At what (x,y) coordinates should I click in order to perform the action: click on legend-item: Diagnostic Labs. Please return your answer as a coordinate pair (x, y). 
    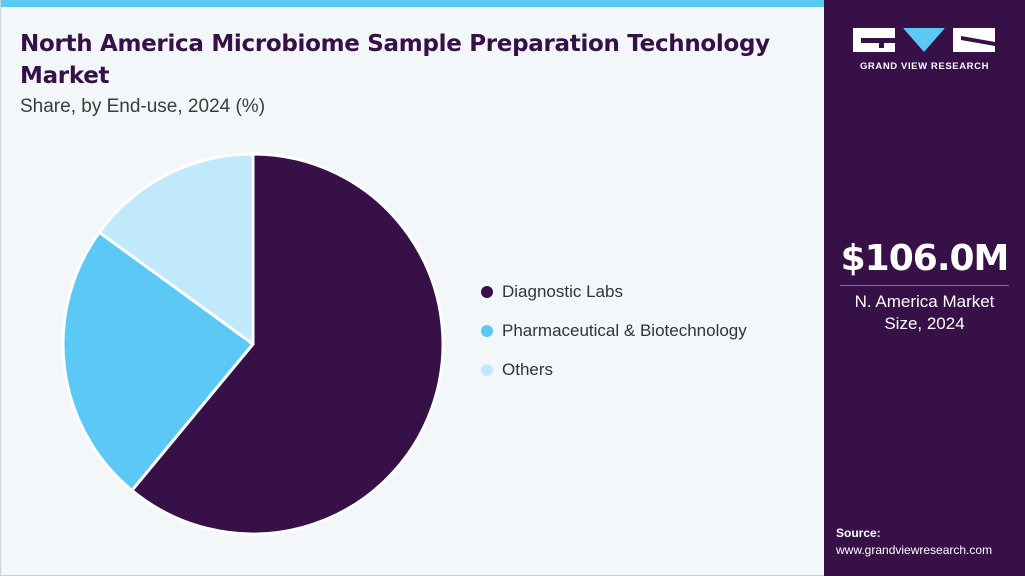
    Looking at the image, I should click on (614, 291).